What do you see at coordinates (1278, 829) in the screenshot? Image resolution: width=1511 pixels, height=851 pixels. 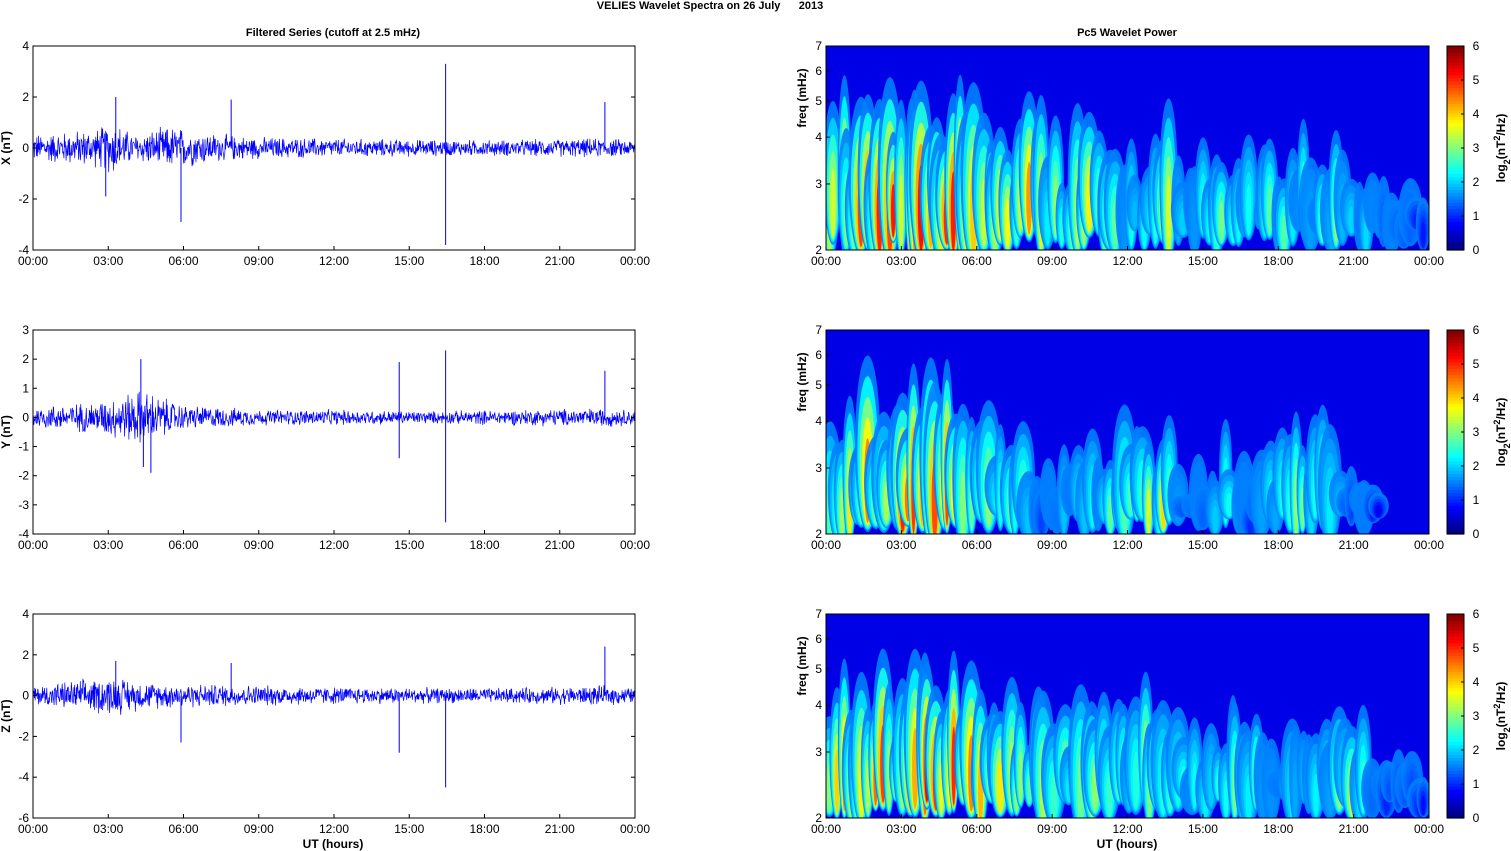 I see `wavelet-xtick-label: 18:00` at bounding box center [1278, 829].